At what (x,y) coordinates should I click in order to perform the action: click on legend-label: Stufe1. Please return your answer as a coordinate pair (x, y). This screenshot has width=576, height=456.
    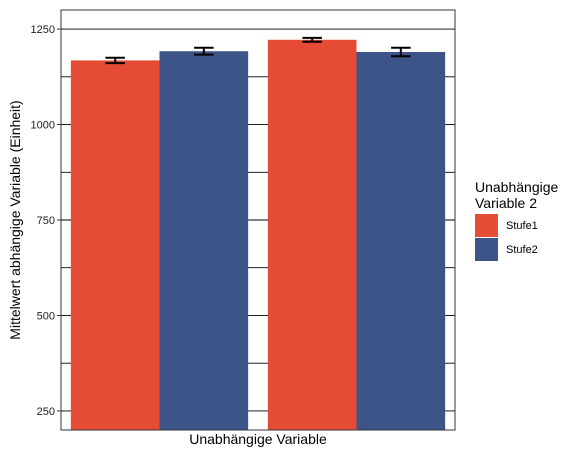
    Looking at the image, I should click on (522, 226).